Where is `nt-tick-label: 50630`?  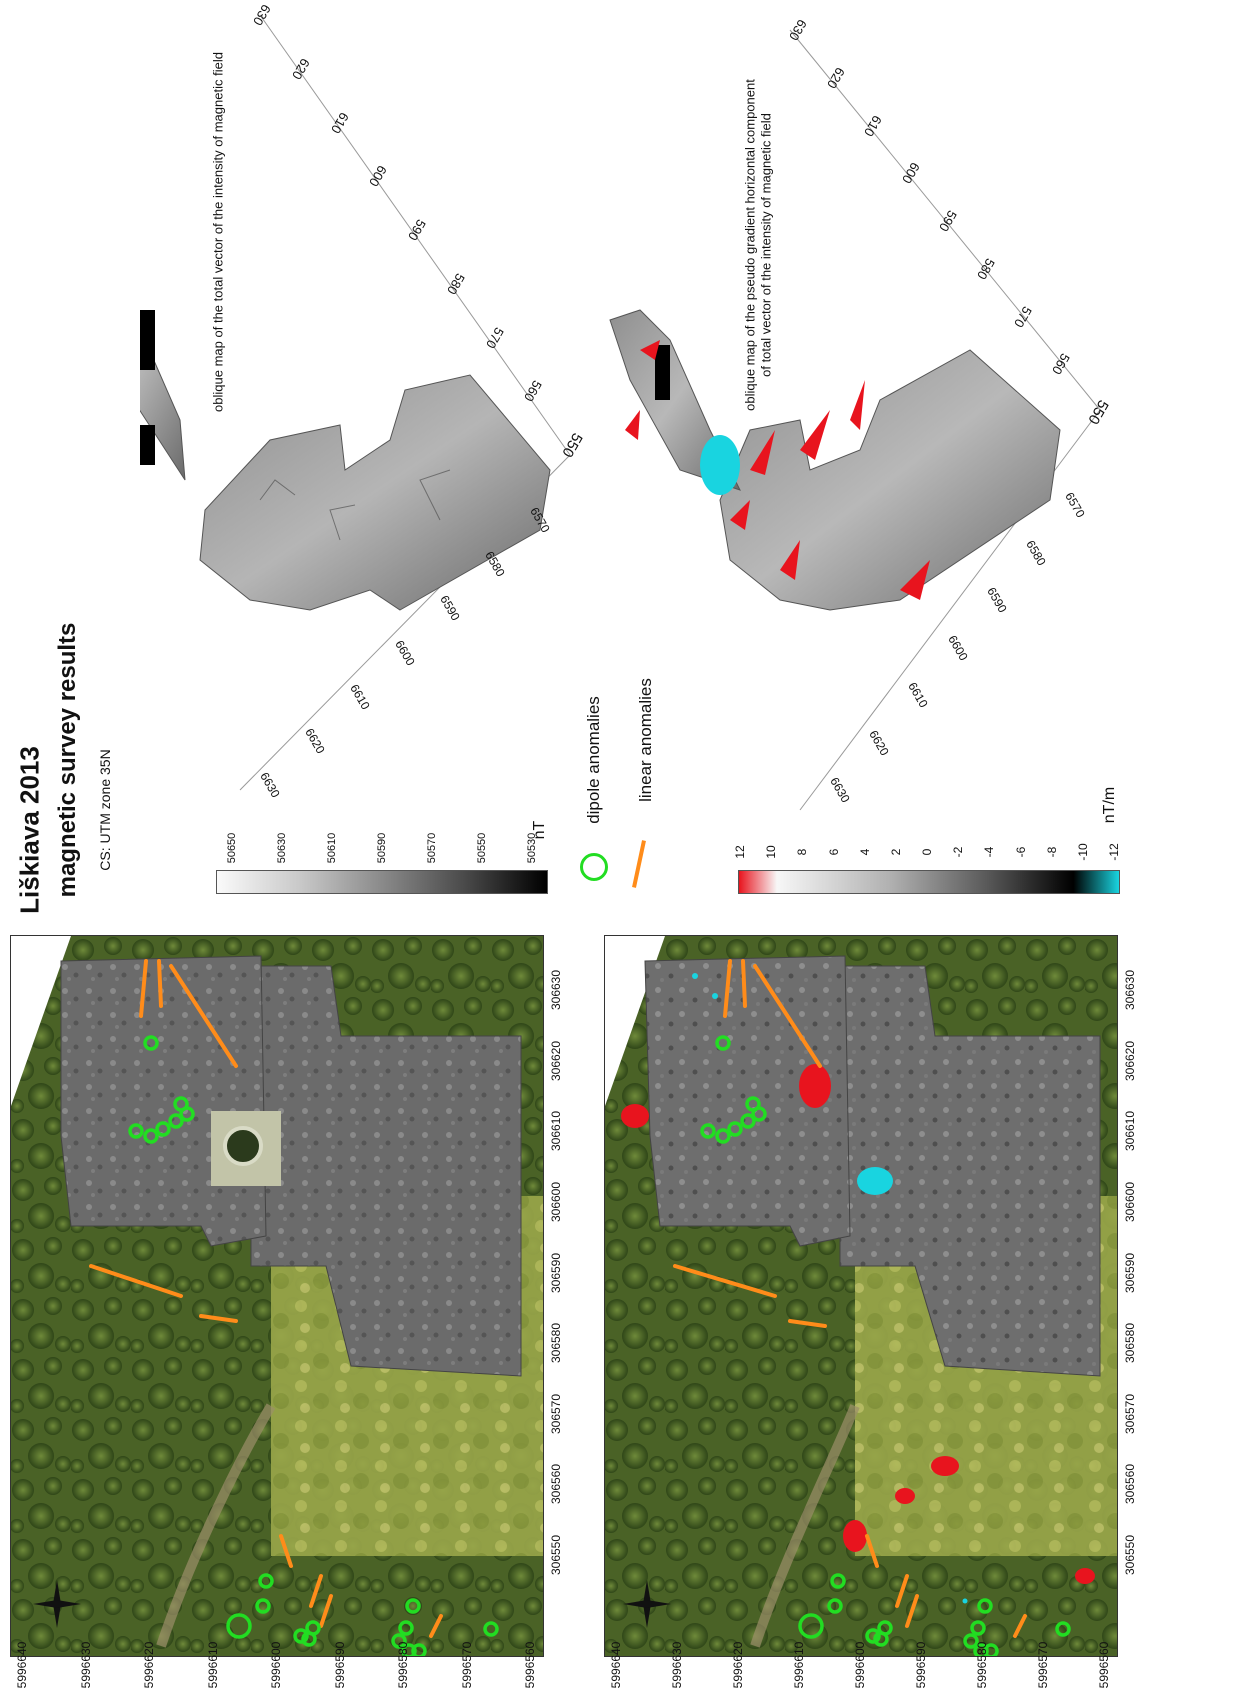
nt-tick-label: 50630 is located at coordinates (282, 848).